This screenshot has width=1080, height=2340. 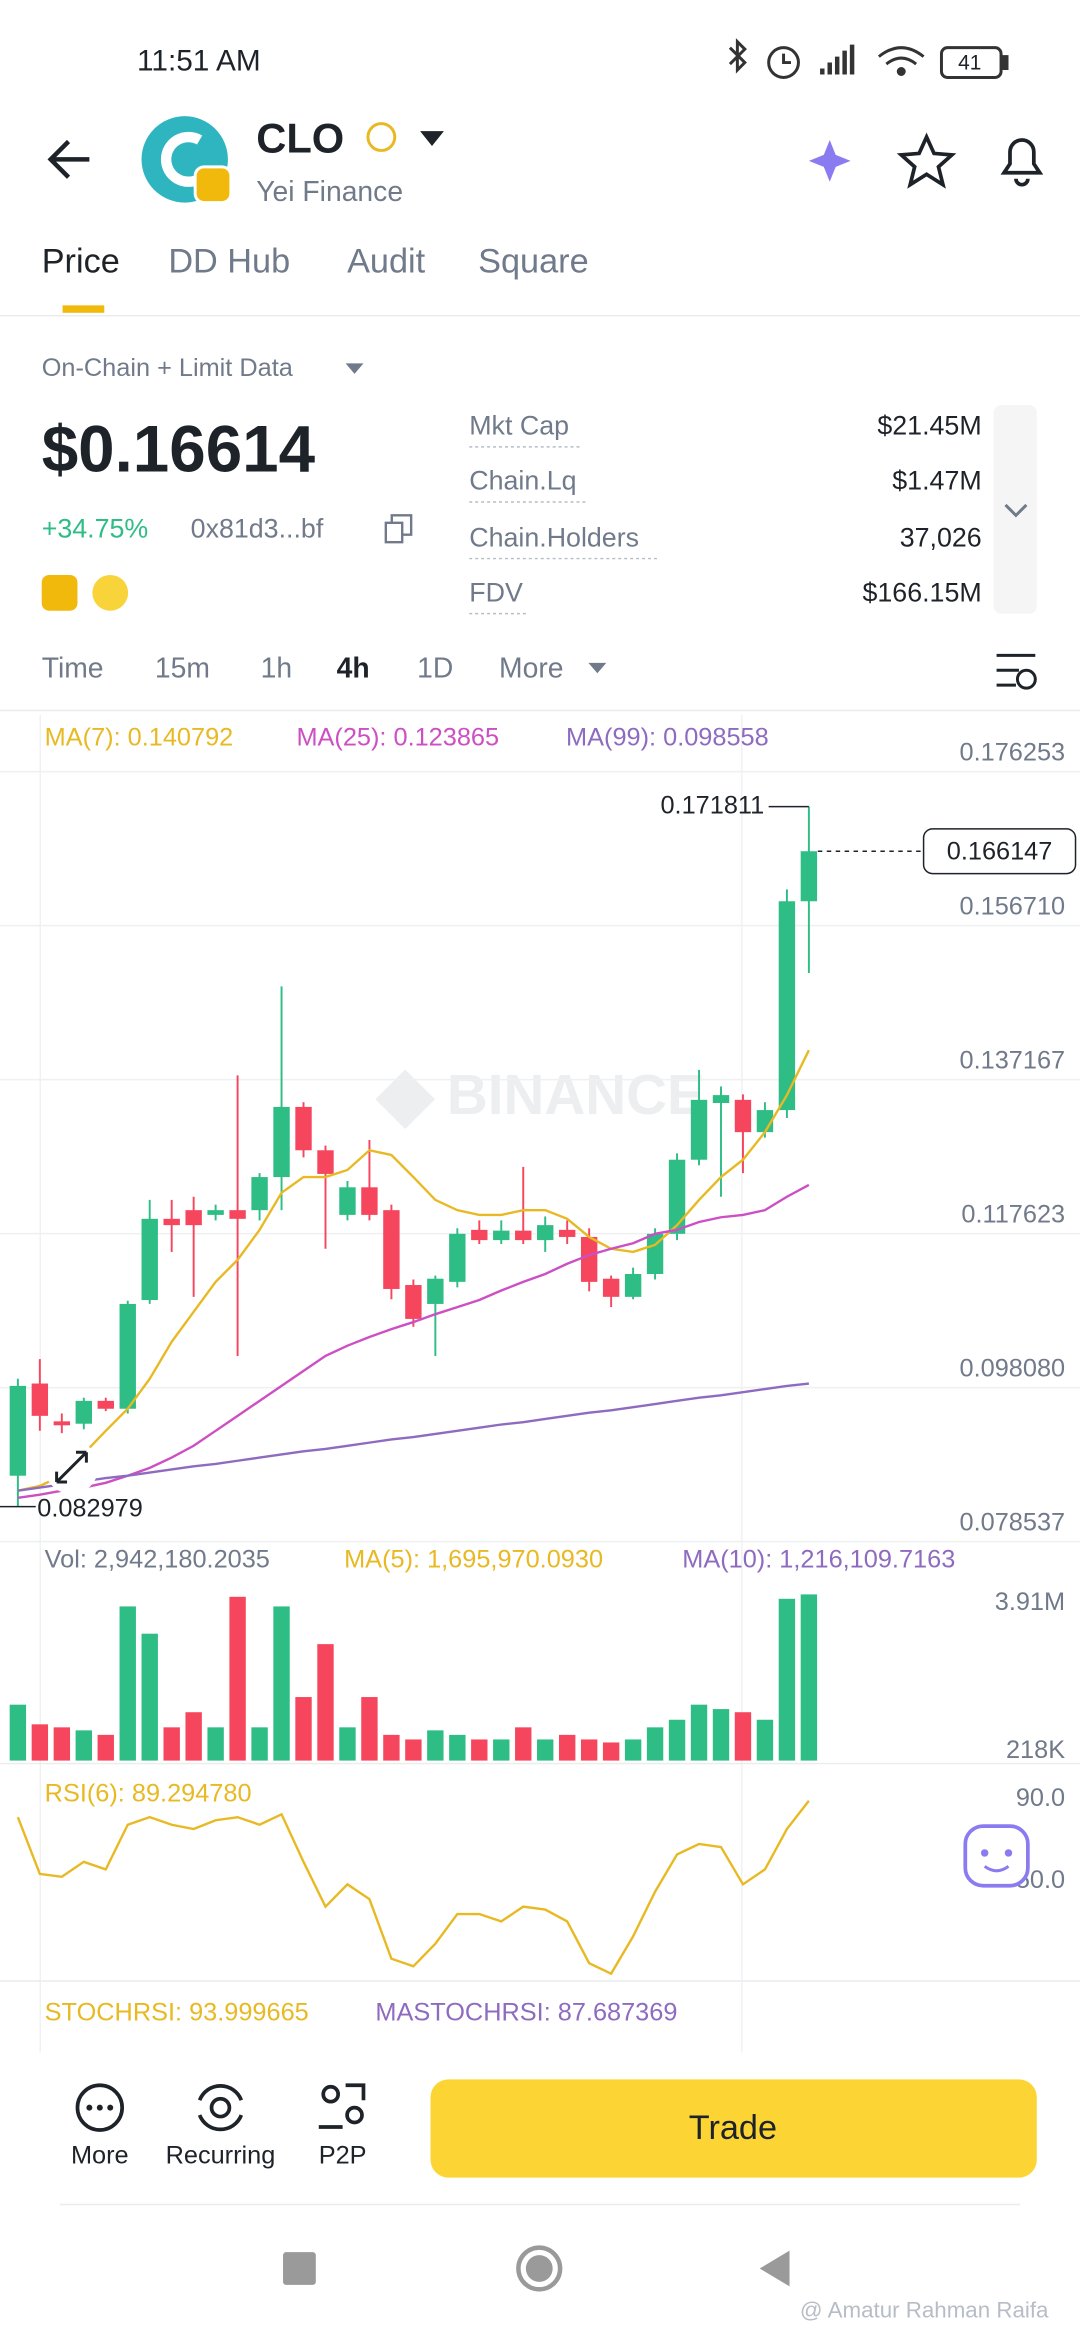 I want to click on ma-label: MA(25): 0.123865, so click(x=397, y=737).